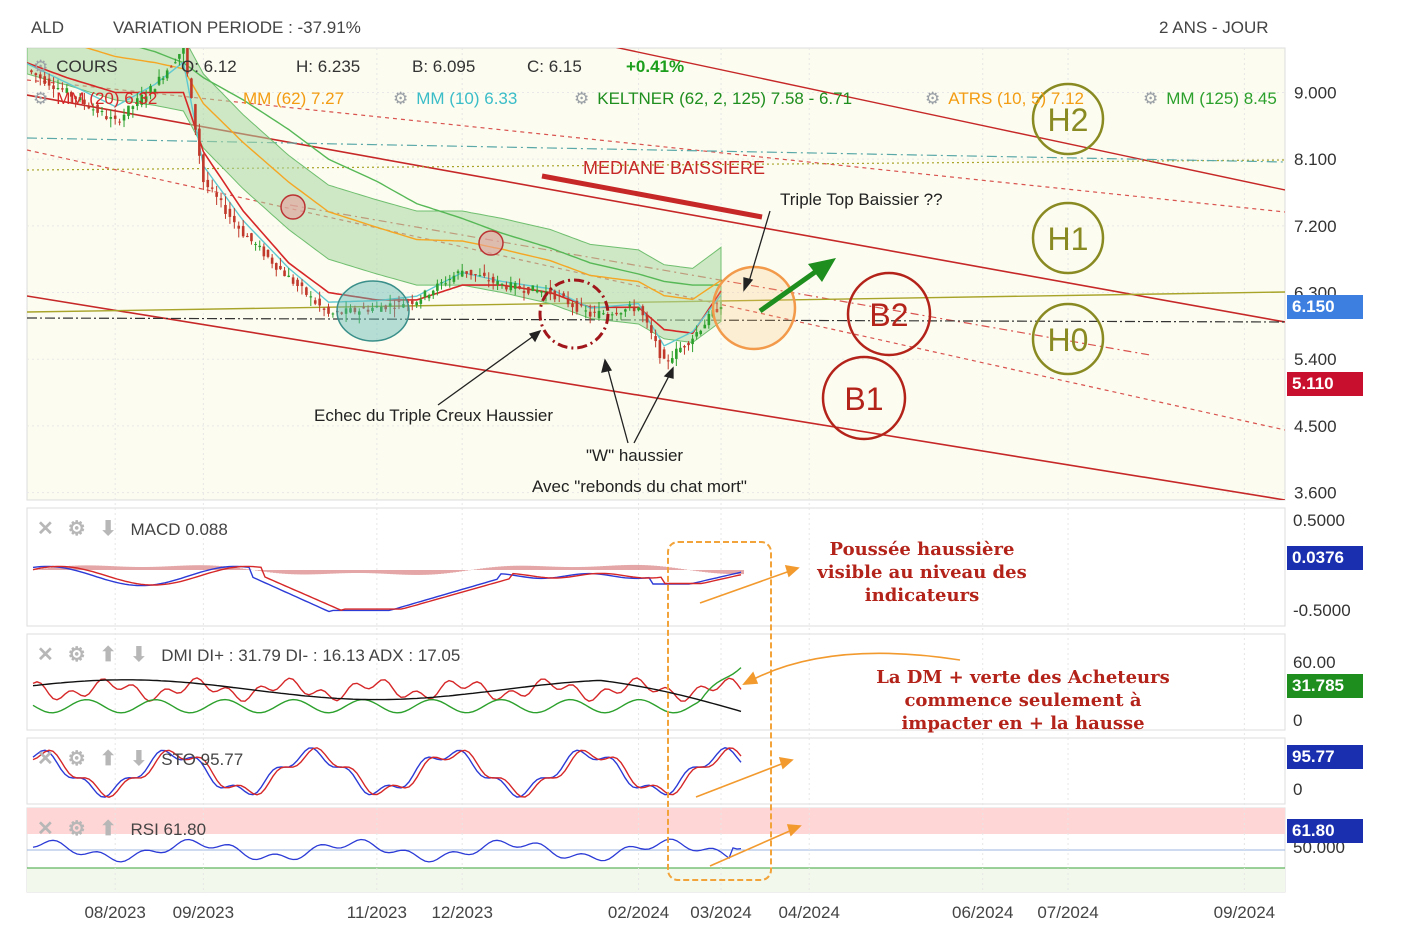  Describe the element at coordinates (1214, 27) in the screenshot. I see `period-selector: 2 ANS - JOUR` at that location.